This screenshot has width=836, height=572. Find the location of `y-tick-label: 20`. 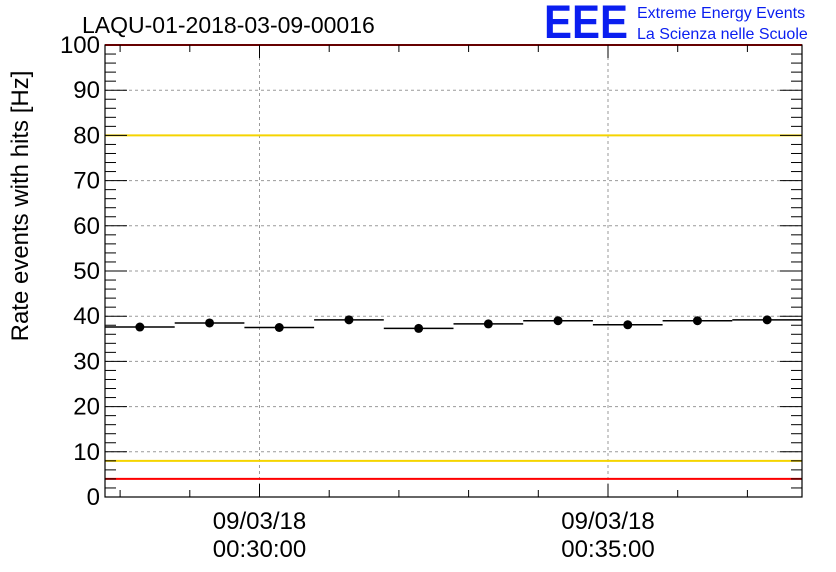

y-tick-label: 20 is located at coordinates (86, 407).